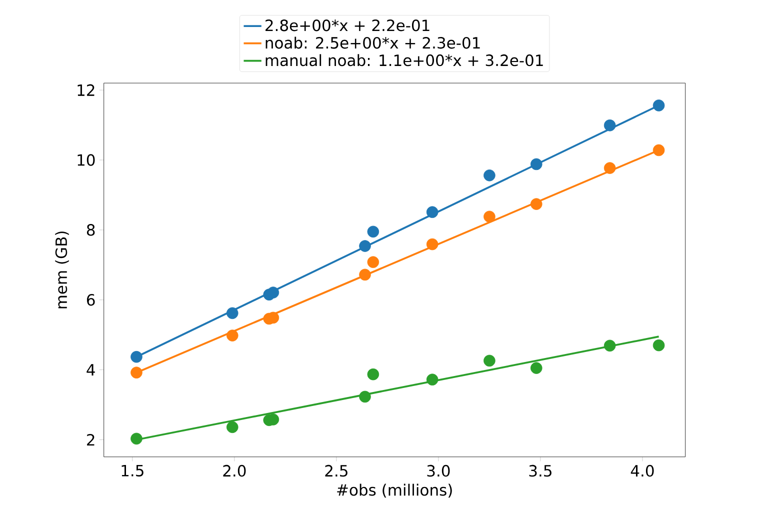 This screenshot has height=524, width=758. What do you see at coordinates (90, 300) in the screenshot?
I see `y-tick-label: 6` at bounding box center [90, 300].